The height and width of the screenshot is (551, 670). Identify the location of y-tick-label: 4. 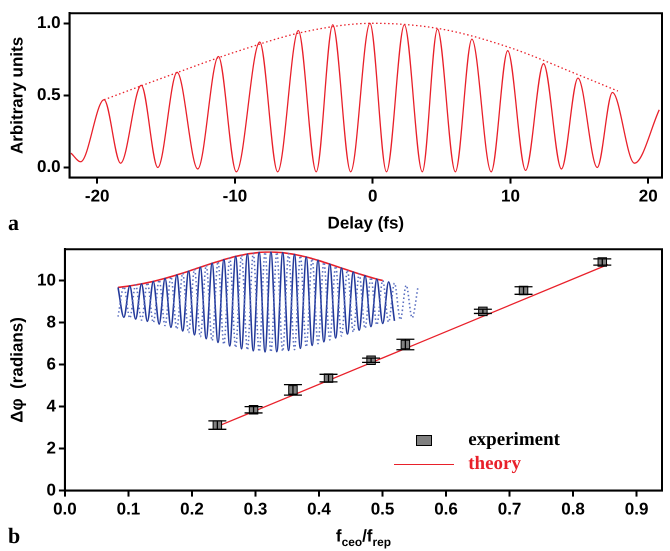
(51, 406).